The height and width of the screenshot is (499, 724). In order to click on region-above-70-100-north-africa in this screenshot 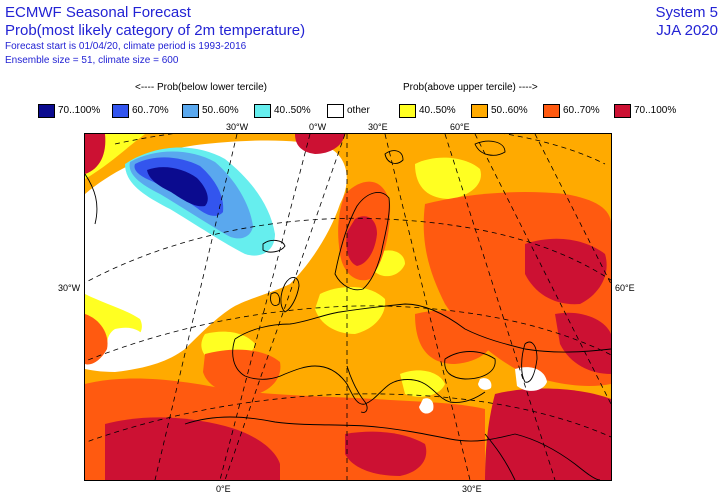, I will do `click(192, 448)`.